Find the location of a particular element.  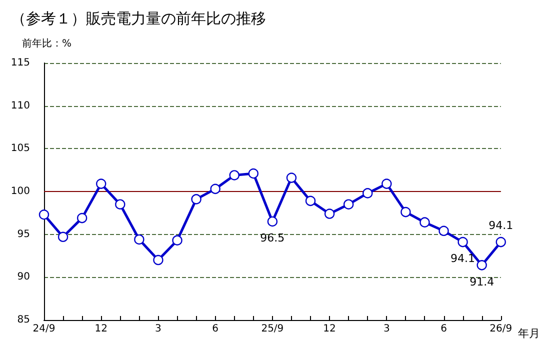

y-axis-title: 前年比：% is located at coordinates (47, 44).